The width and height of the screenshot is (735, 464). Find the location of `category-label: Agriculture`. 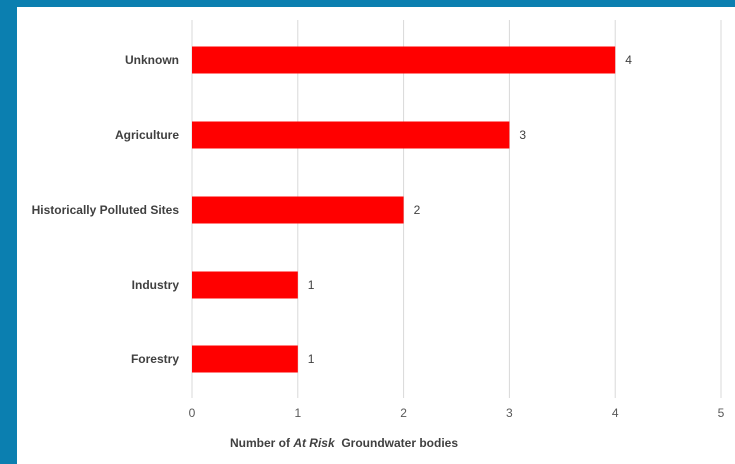

category-label: Agriculture is located at coordinates (147, 135).